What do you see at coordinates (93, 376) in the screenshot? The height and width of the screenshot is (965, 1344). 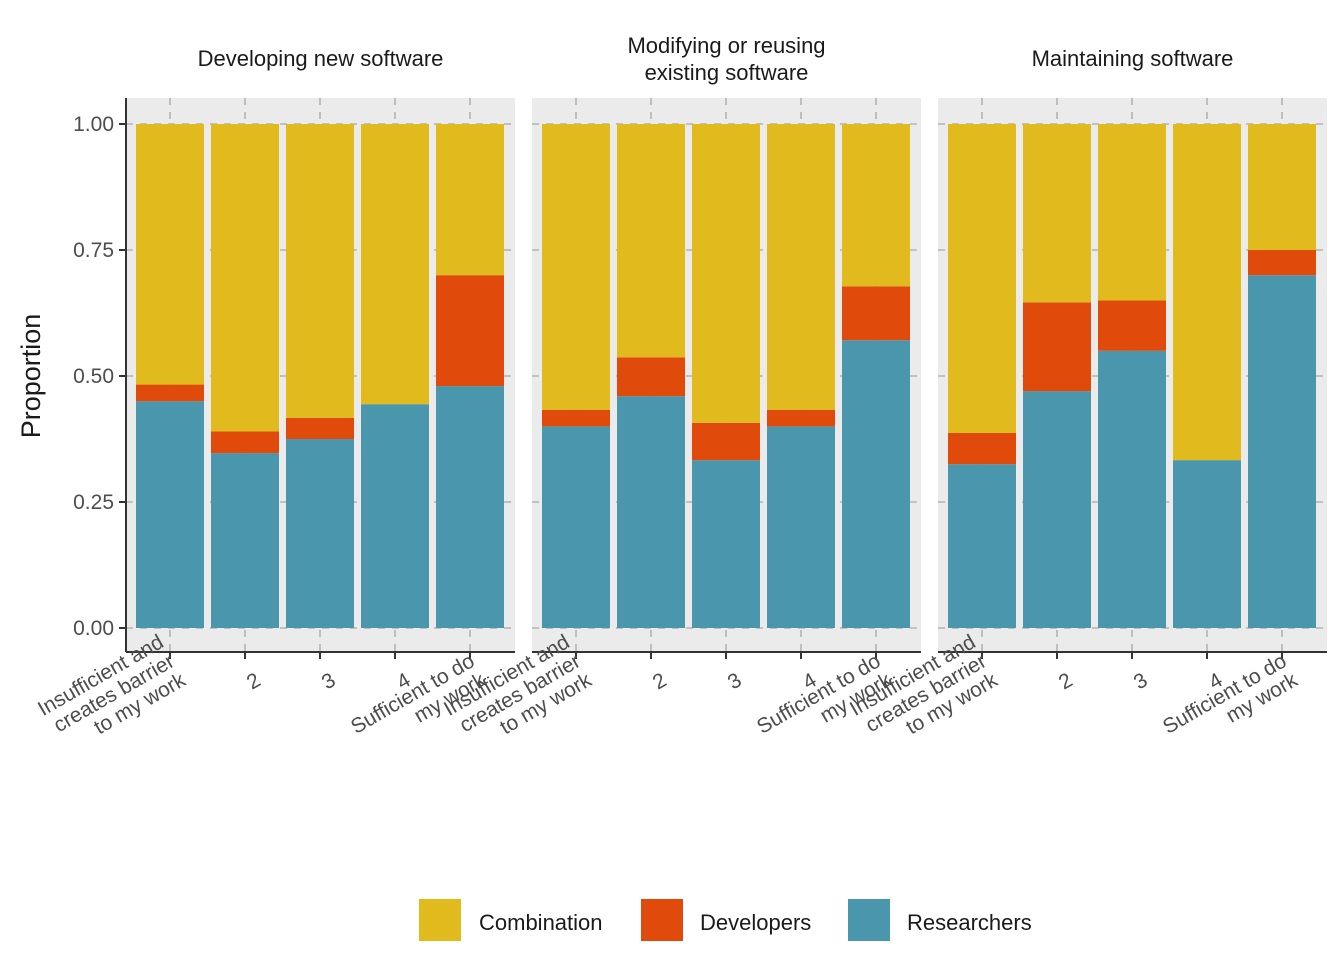 I see `y-tick-label: 0.50` at bounding box center [93, 376].